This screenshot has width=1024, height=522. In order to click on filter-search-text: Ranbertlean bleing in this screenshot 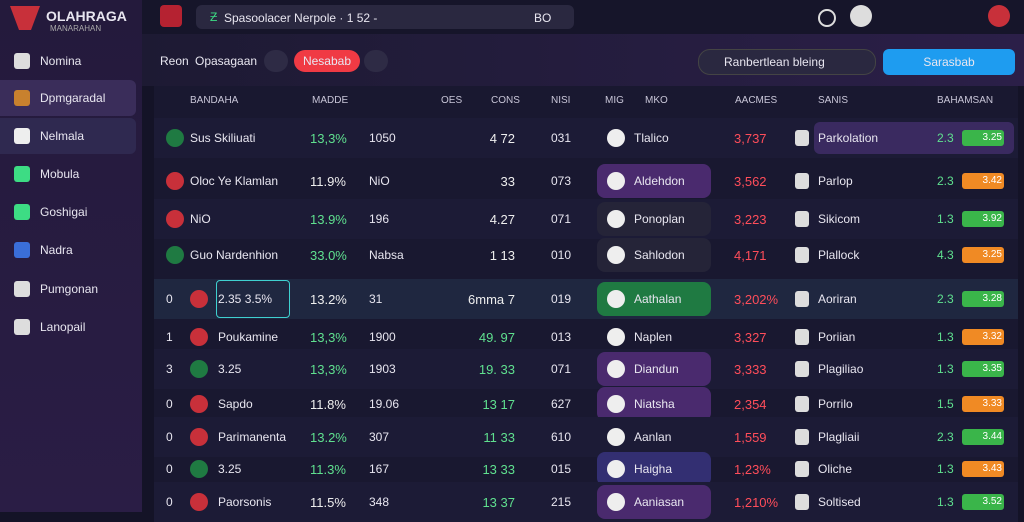, I will do `click(774, 62)`.